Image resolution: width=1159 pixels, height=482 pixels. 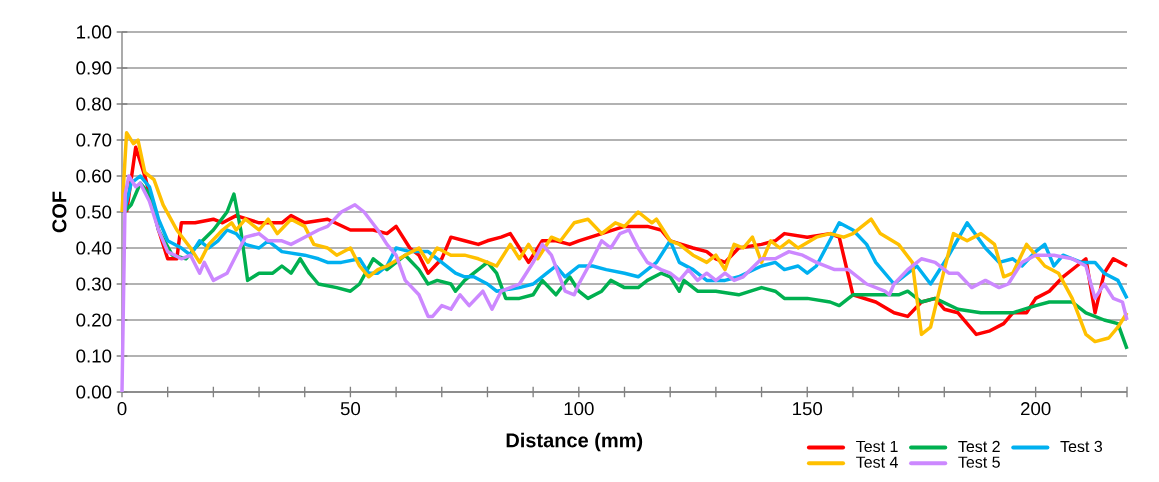 I want to click on y-tick-label: 0.10, so click(x=94, y=356).